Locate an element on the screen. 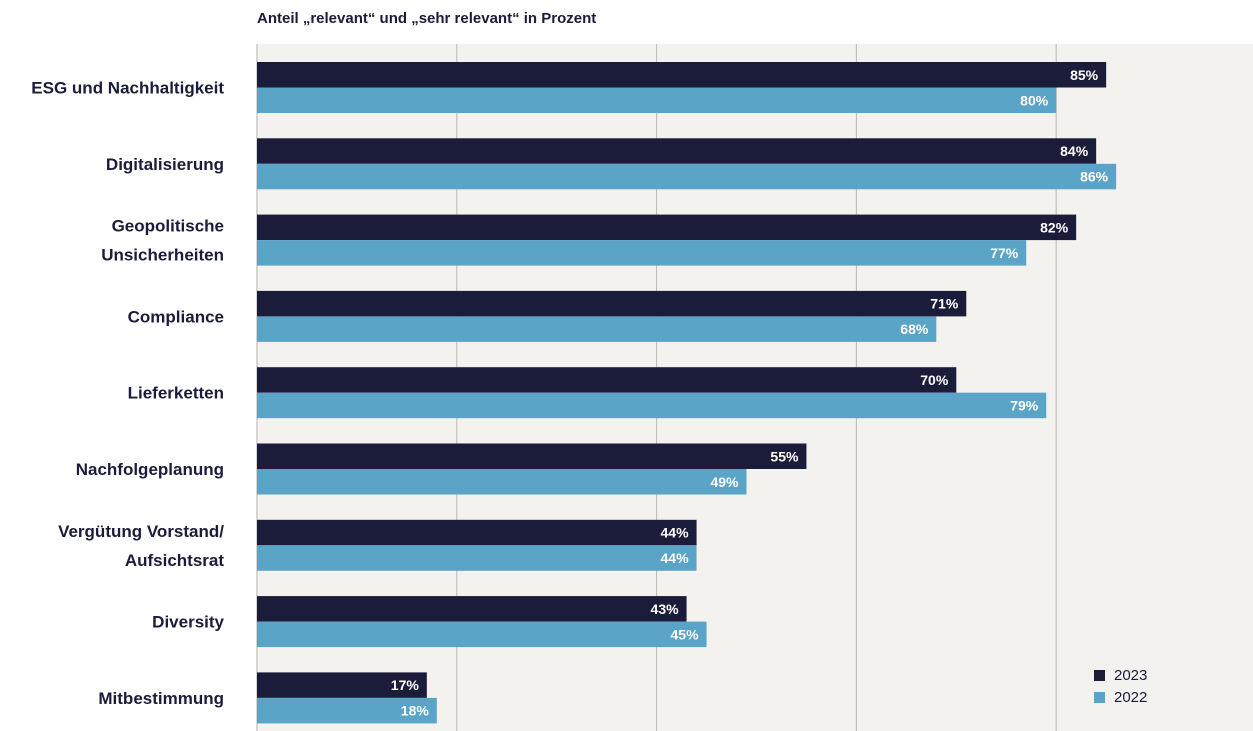 The width and height of the screenshot is (1253, 731). data-label-2023-6: 44% is located at coordinates (675, 533).